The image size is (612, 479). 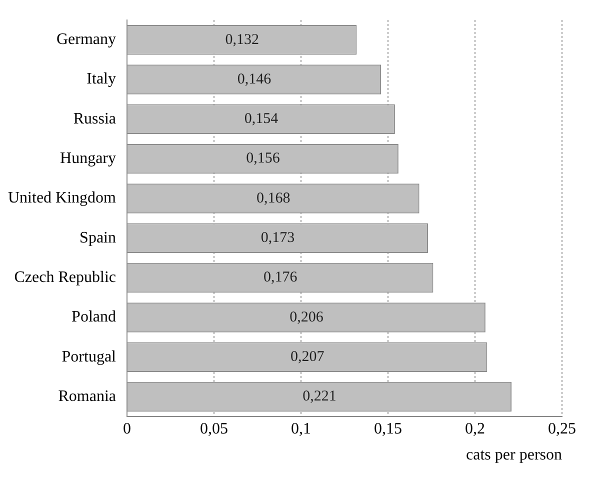 What do you see at coordinates (307, 357) in the screenshot?
I see `data-label: 0,207` at bounding box center [307, 357].